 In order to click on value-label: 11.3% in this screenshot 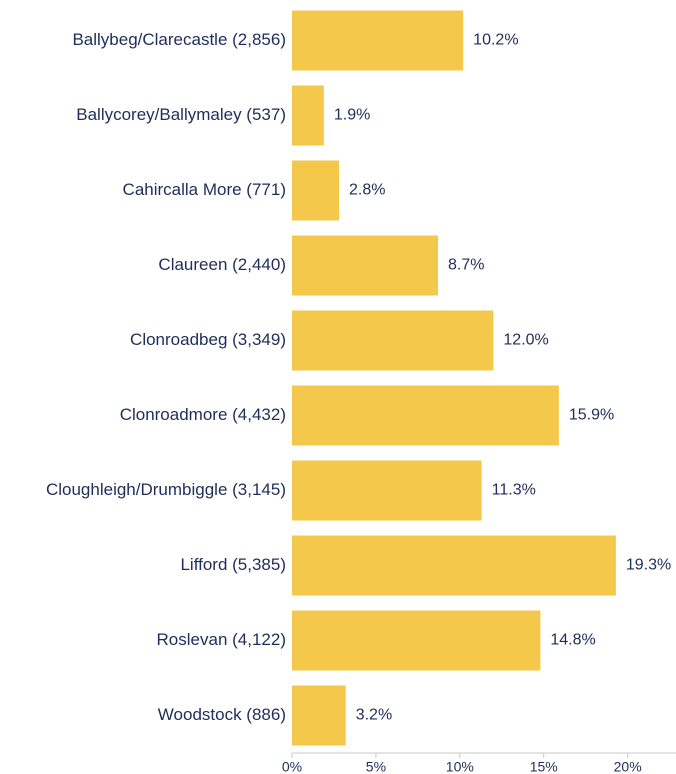, I will do `click(514, 490)`.